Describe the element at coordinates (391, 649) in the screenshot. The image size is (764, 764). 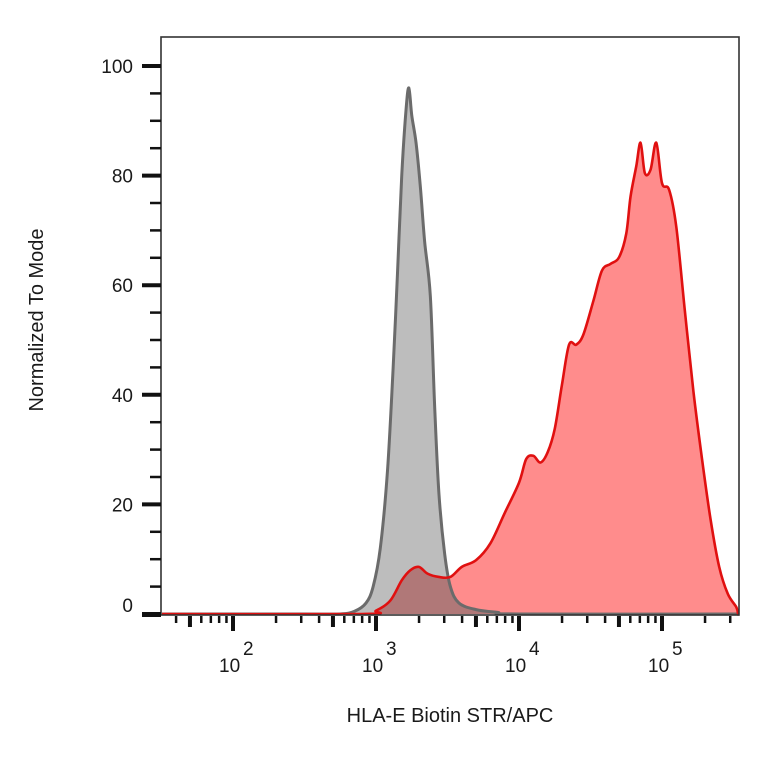
I see `x-tick-exponent: 3` at that location.